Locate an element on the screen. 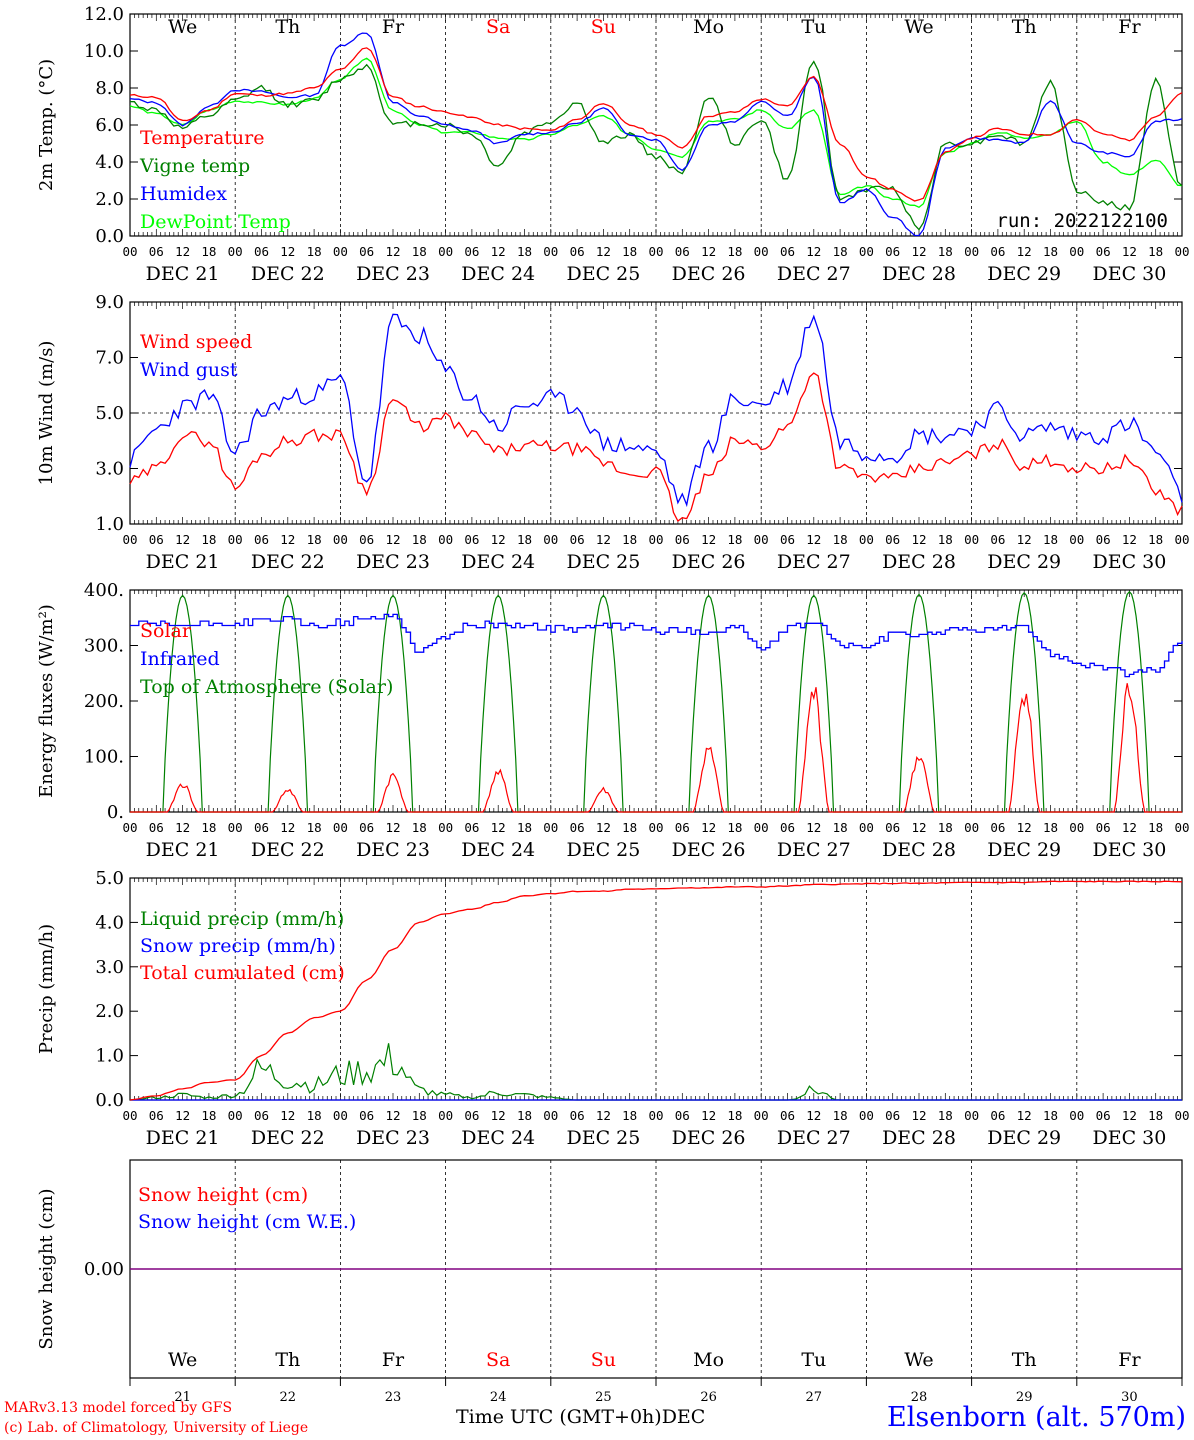  y-tick-label: 2.0 is located at coordinates (109, 1011).